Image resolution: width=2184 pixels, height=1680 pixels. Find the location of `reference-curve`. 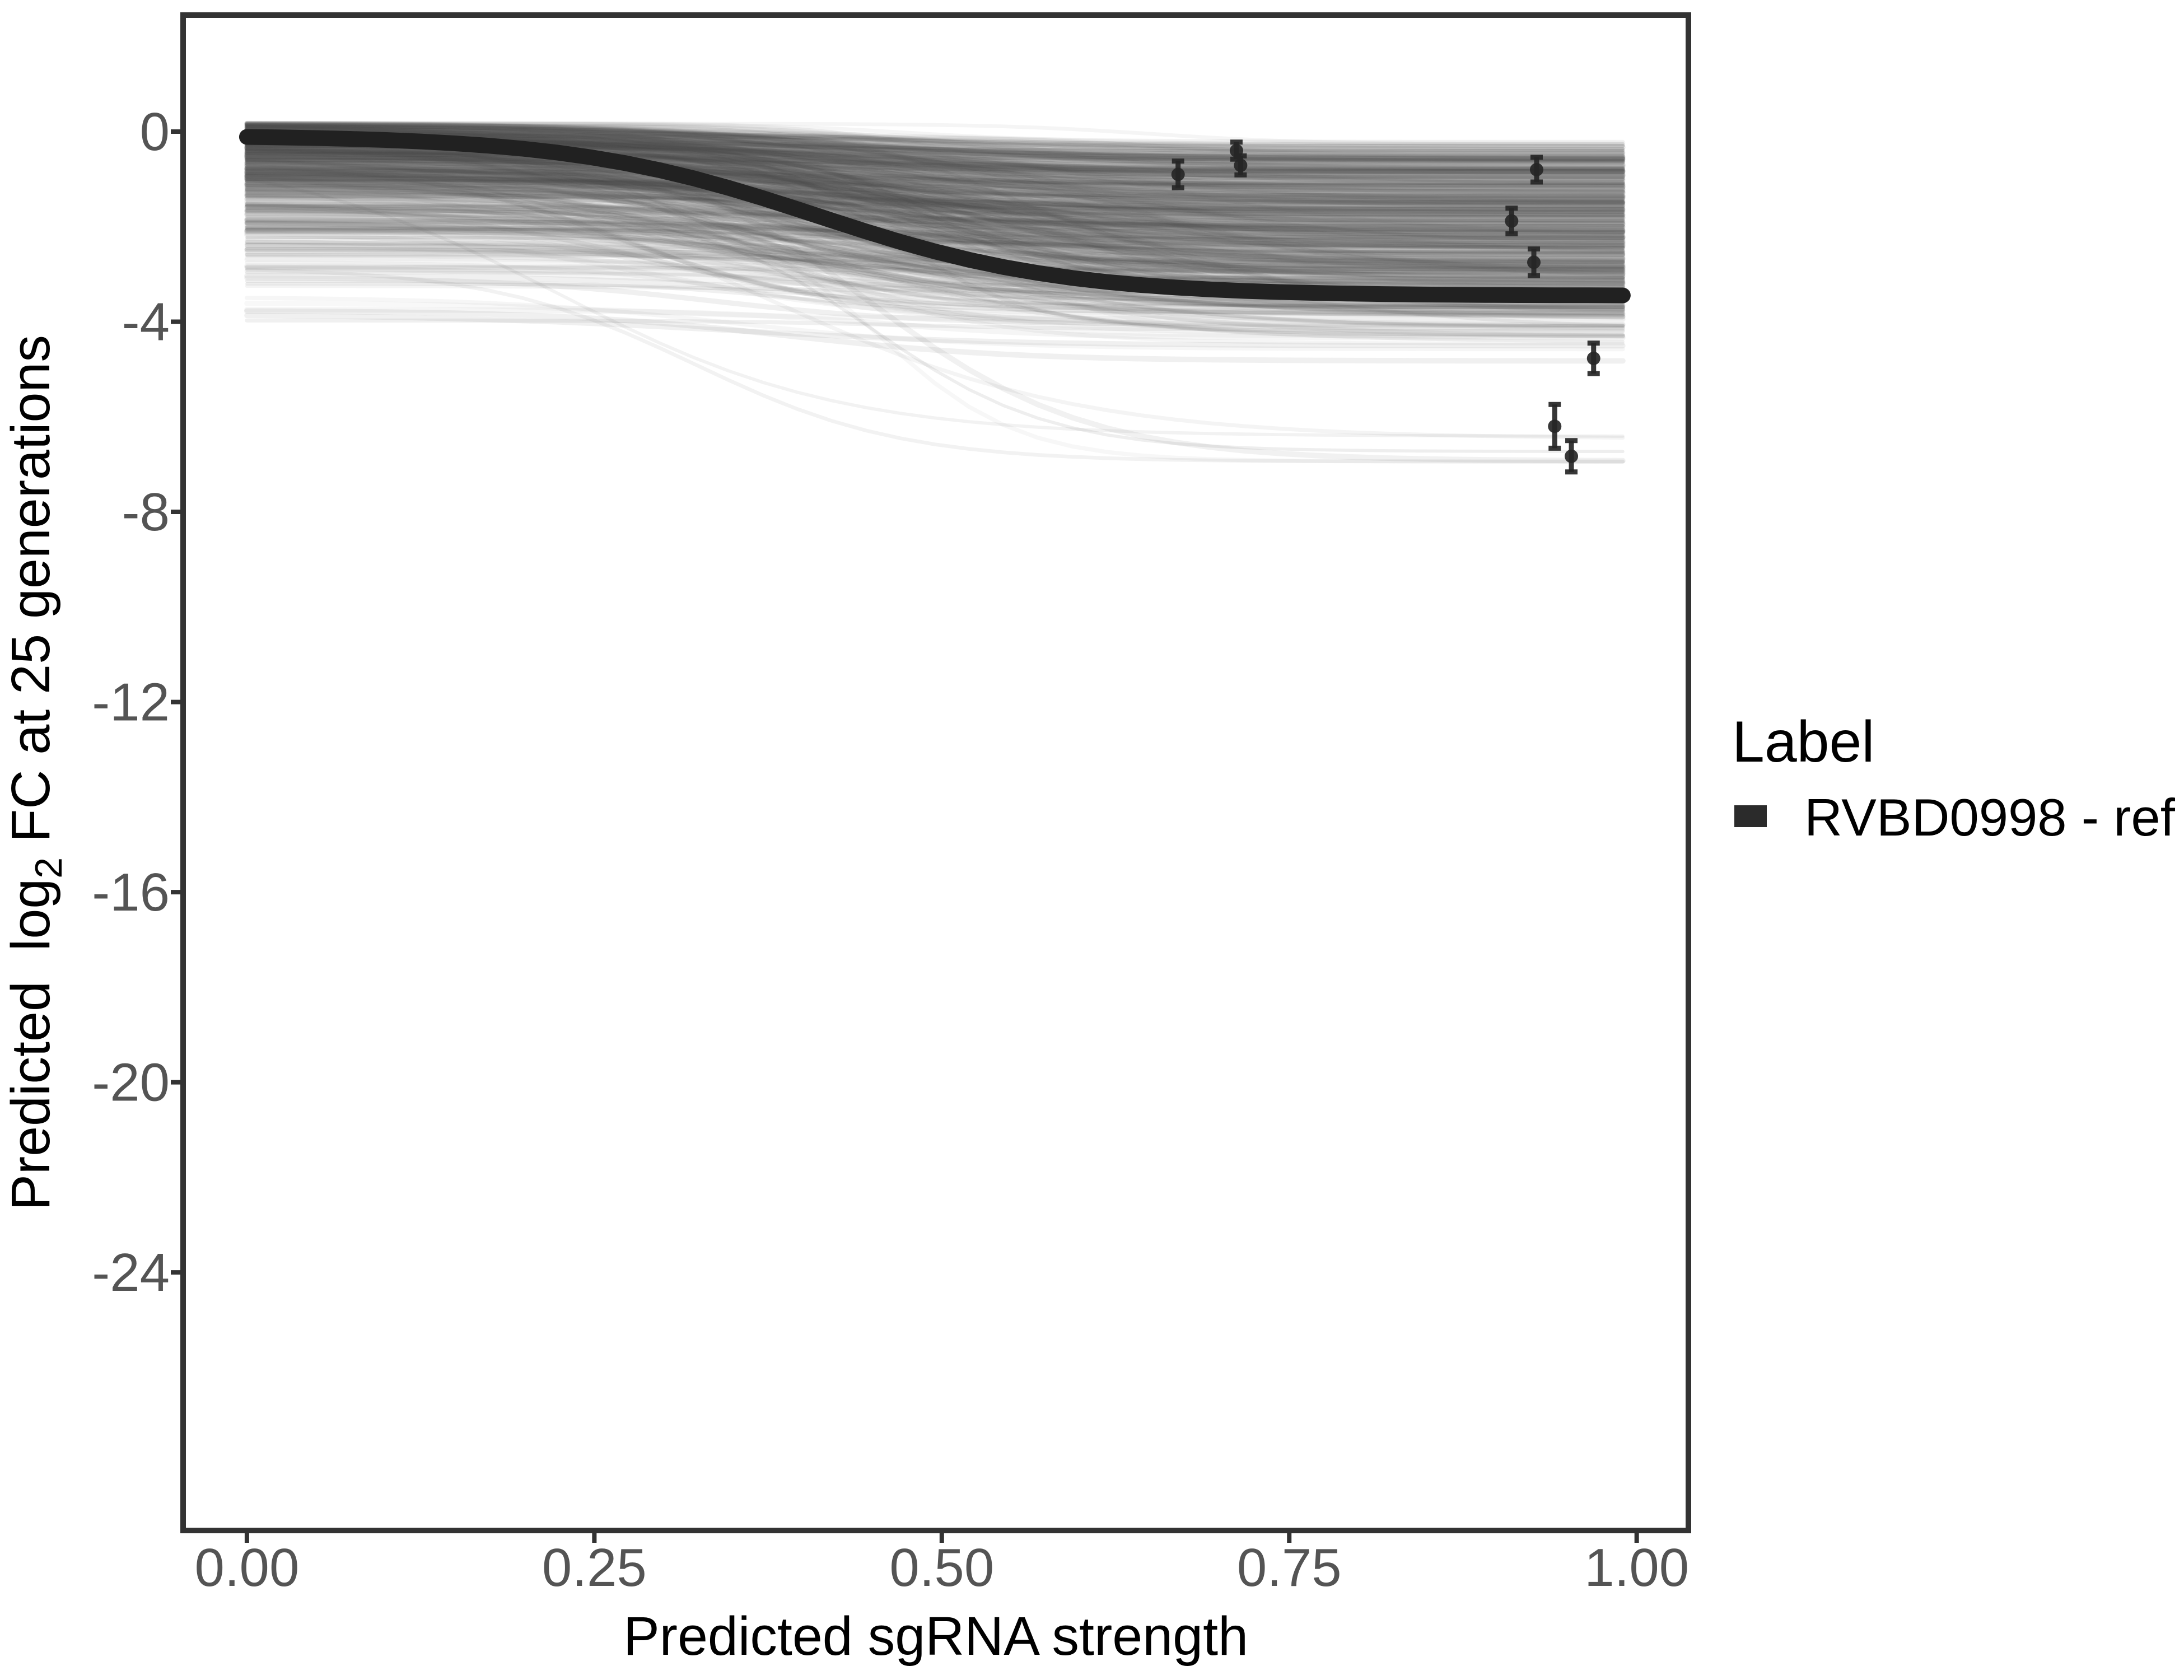

reference-curve is located at coordinates (935, 217).